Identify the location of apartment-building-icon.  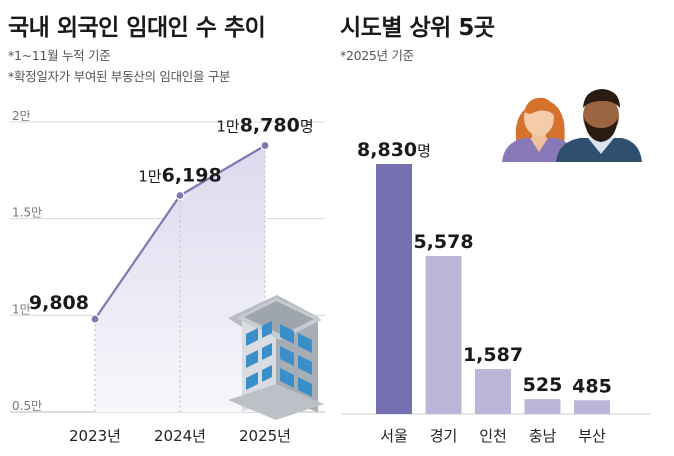
(276, 357).